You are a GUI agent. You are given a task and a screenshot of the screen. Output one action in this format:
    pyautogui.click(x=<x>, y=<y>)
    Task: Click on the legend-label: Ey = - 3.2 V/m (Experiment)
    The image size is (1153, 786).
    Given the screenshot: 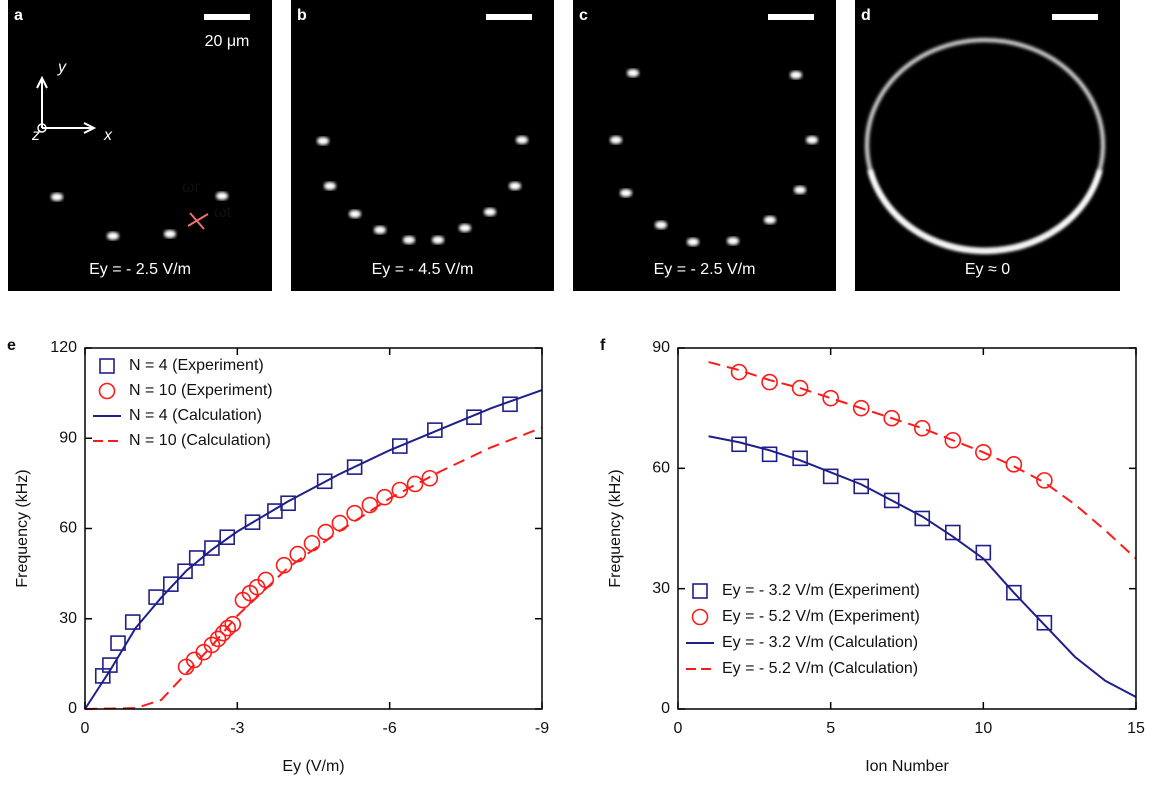 What is the action you would take?
    pyautogui.click(x=821, y=590)
    